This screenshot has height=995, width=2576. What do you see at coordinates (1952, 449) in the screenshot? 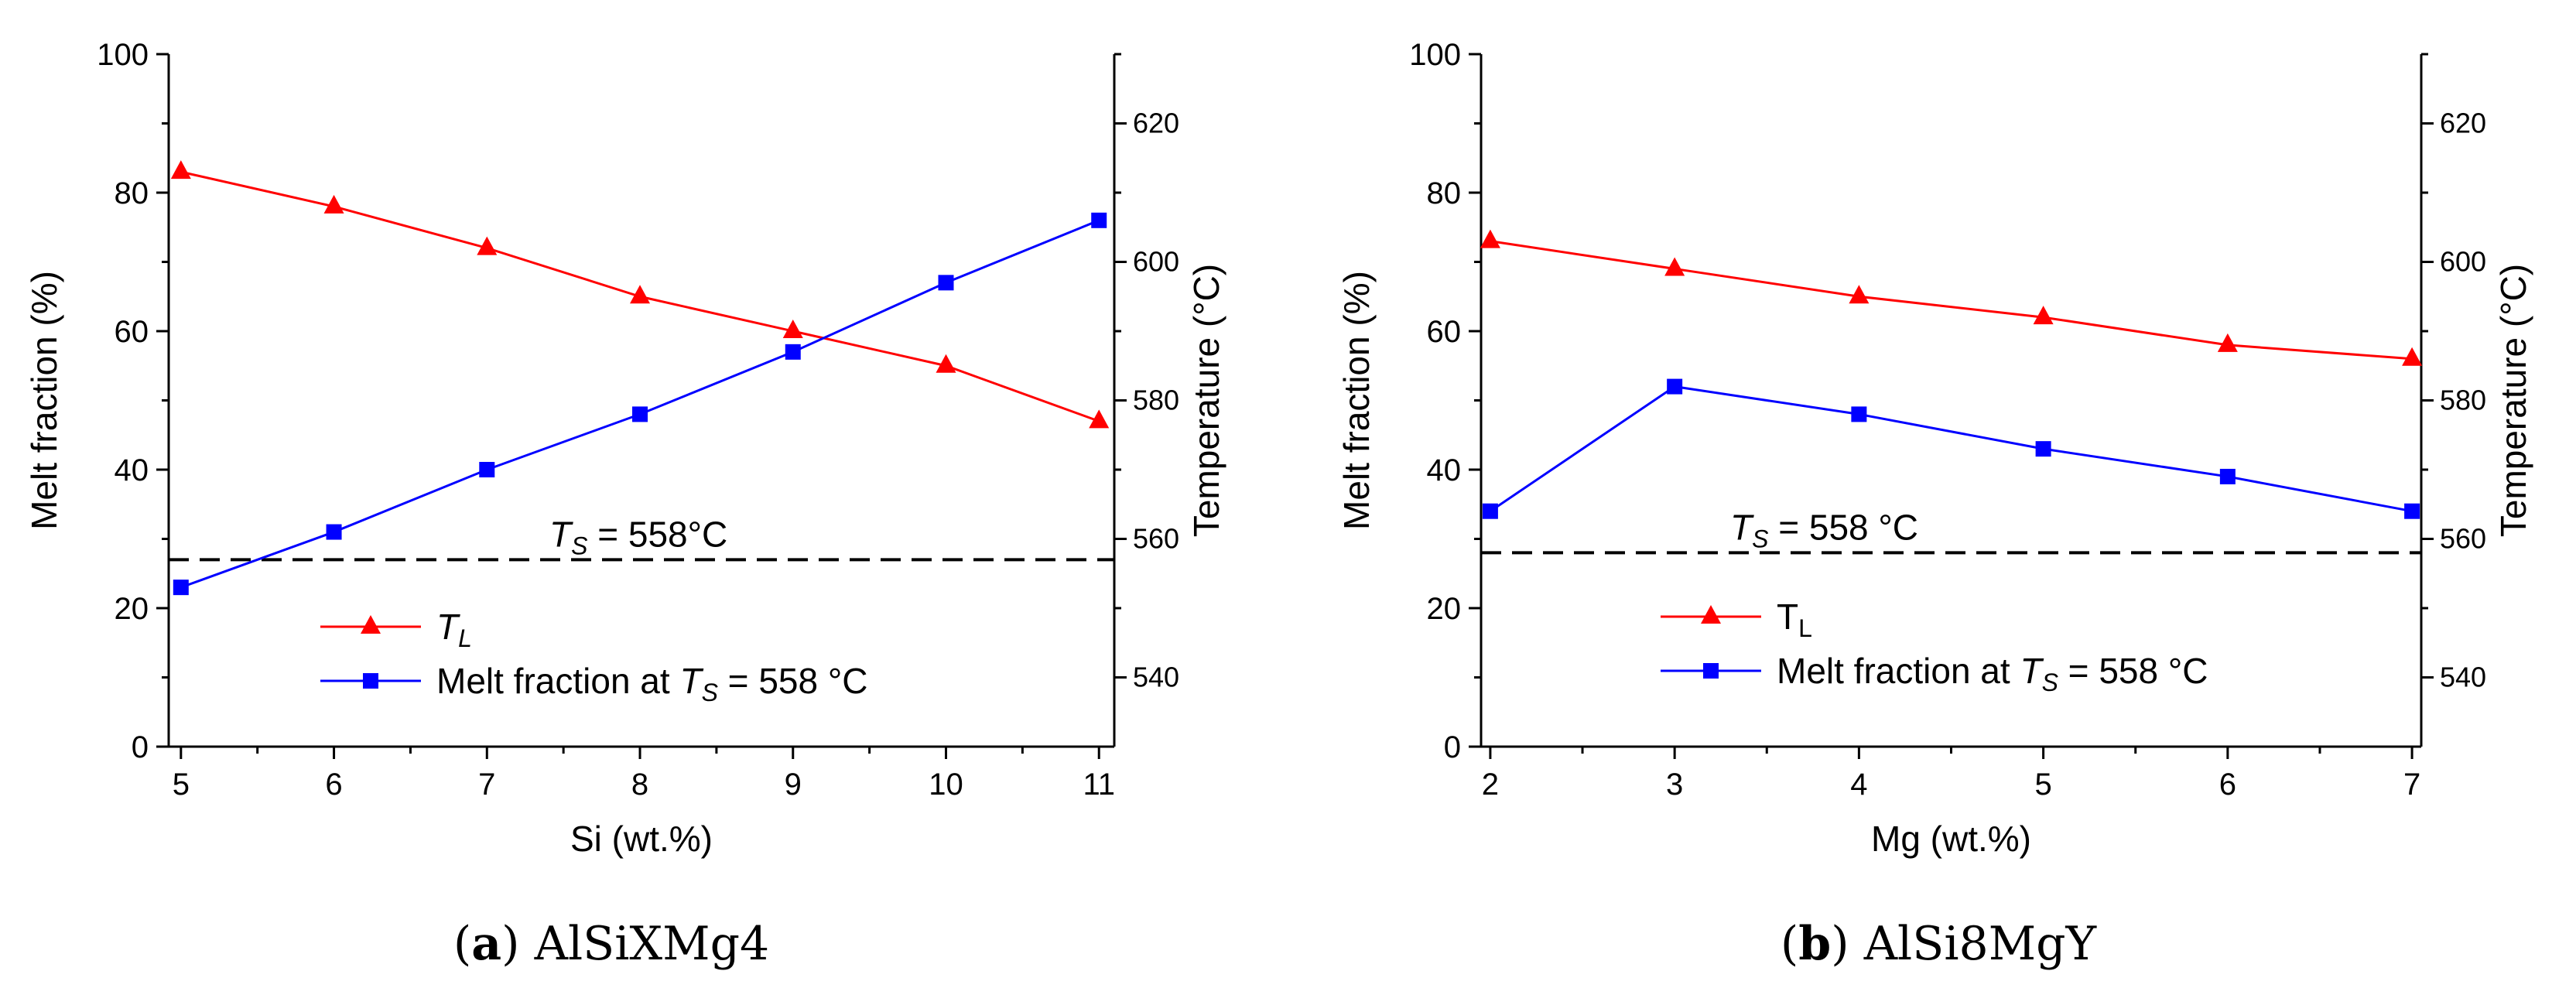
I see `melt-fraction-series-line` at bounding box center [1952, 449].